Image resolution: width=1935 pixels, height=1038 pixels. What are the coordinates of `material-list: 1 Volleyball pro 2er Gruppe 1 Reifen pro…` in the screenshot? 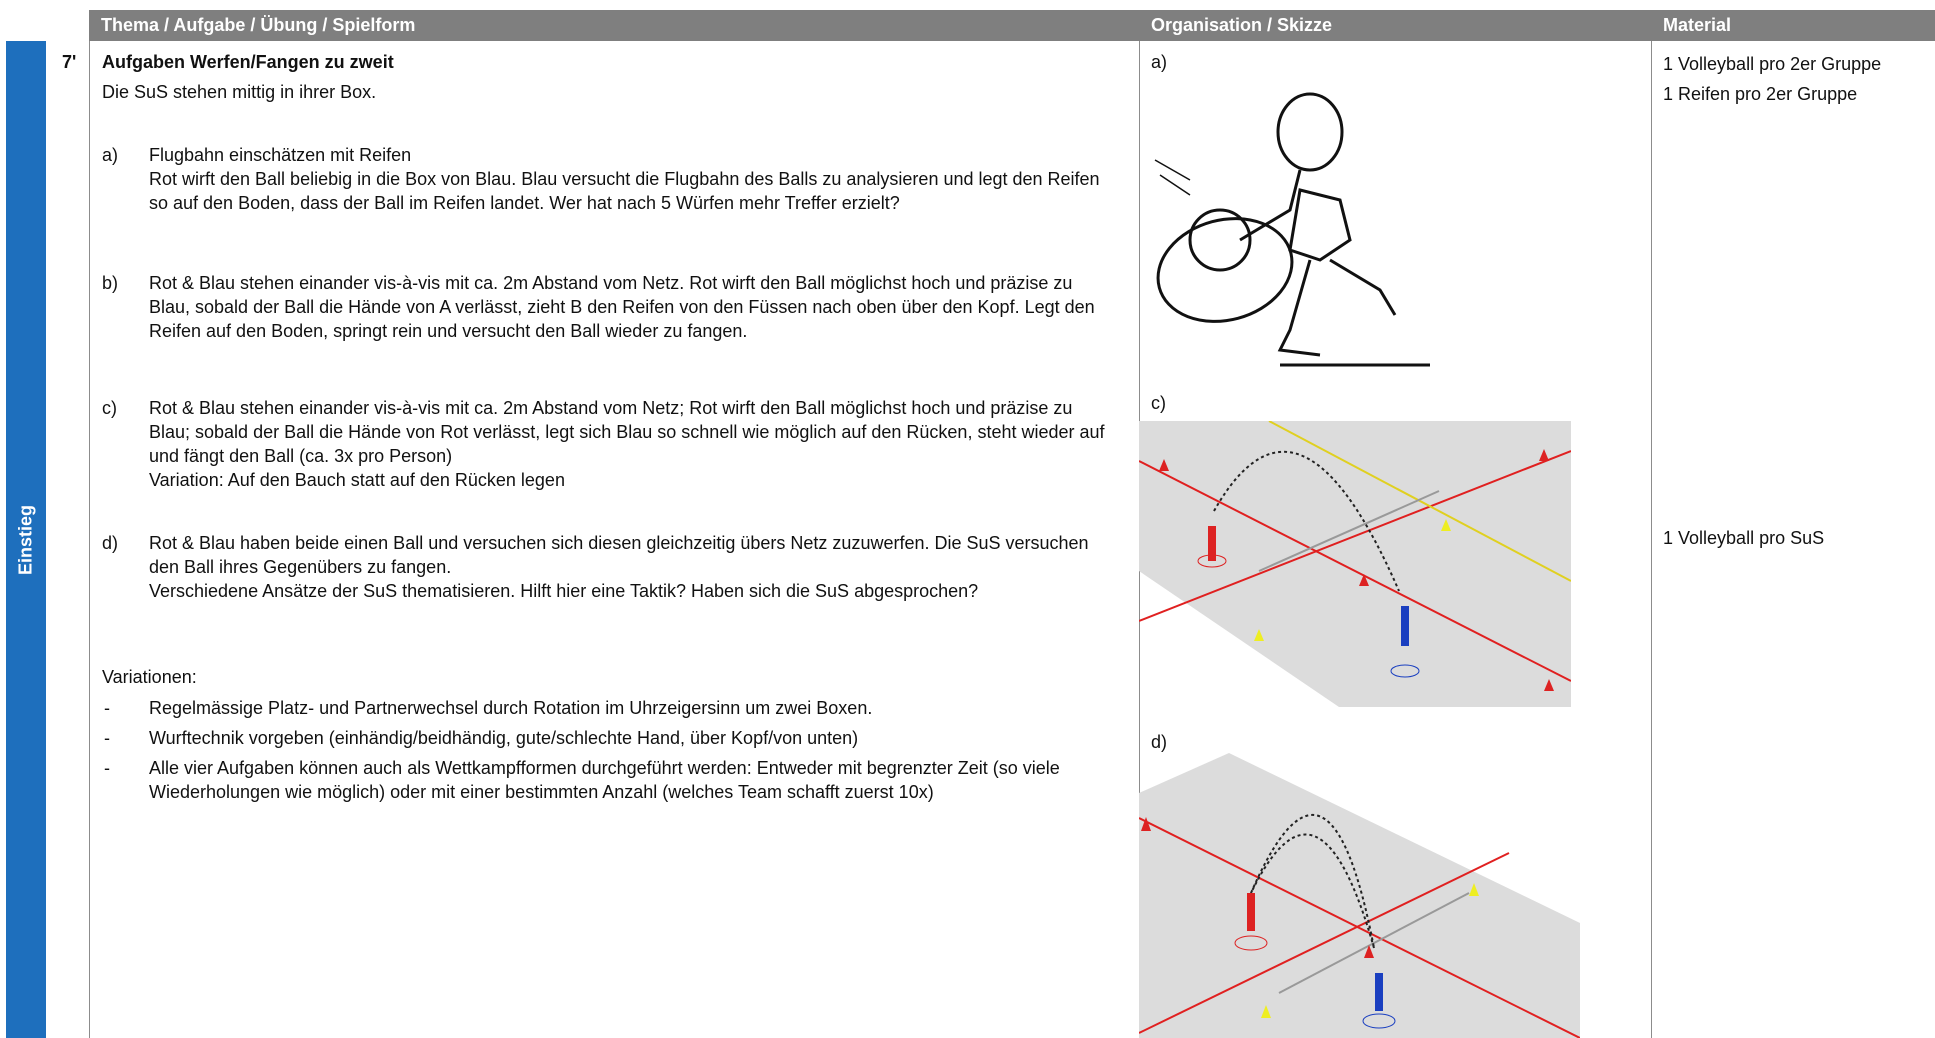 It's located at (1793, 301).